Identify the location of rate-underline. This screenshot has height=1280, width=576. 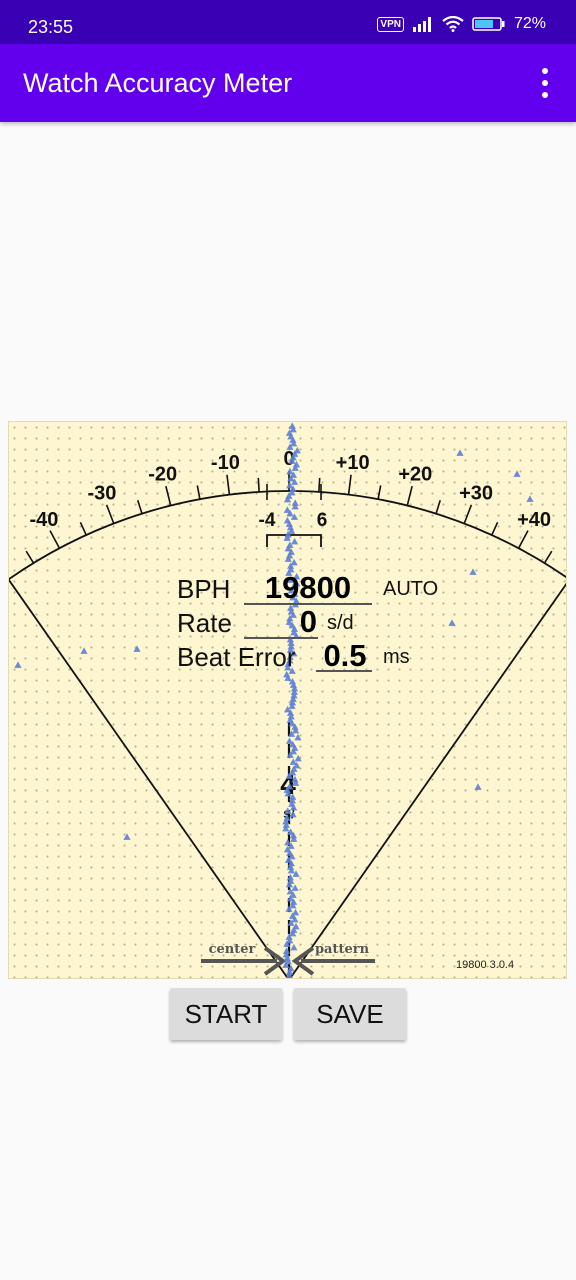
(281, 638).